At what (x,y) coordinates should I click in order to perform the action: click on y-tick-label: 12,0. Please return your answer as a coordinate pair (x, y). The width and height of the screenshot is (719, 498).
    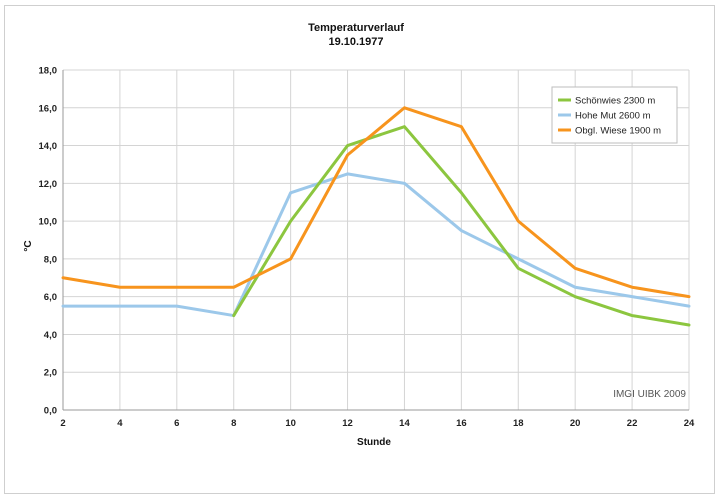
    Looking at the image, I should click on (48, 184).